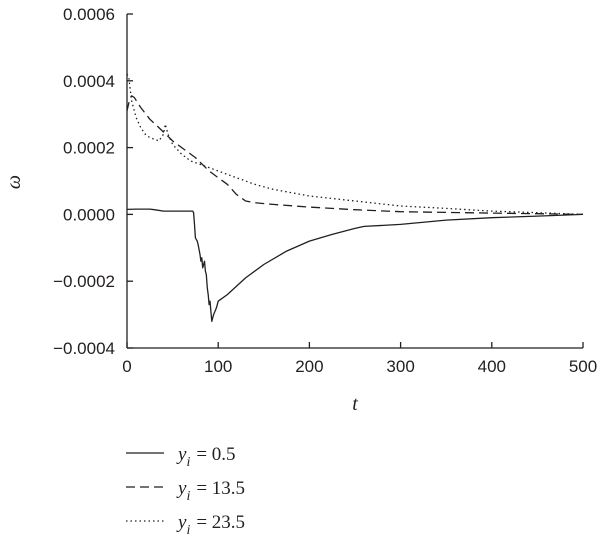 The width and height of the screenshot is (600, 546). Describe the element at coordinates (583, 366) in the screenshot. I see `x-tick-label: 500` at that location.